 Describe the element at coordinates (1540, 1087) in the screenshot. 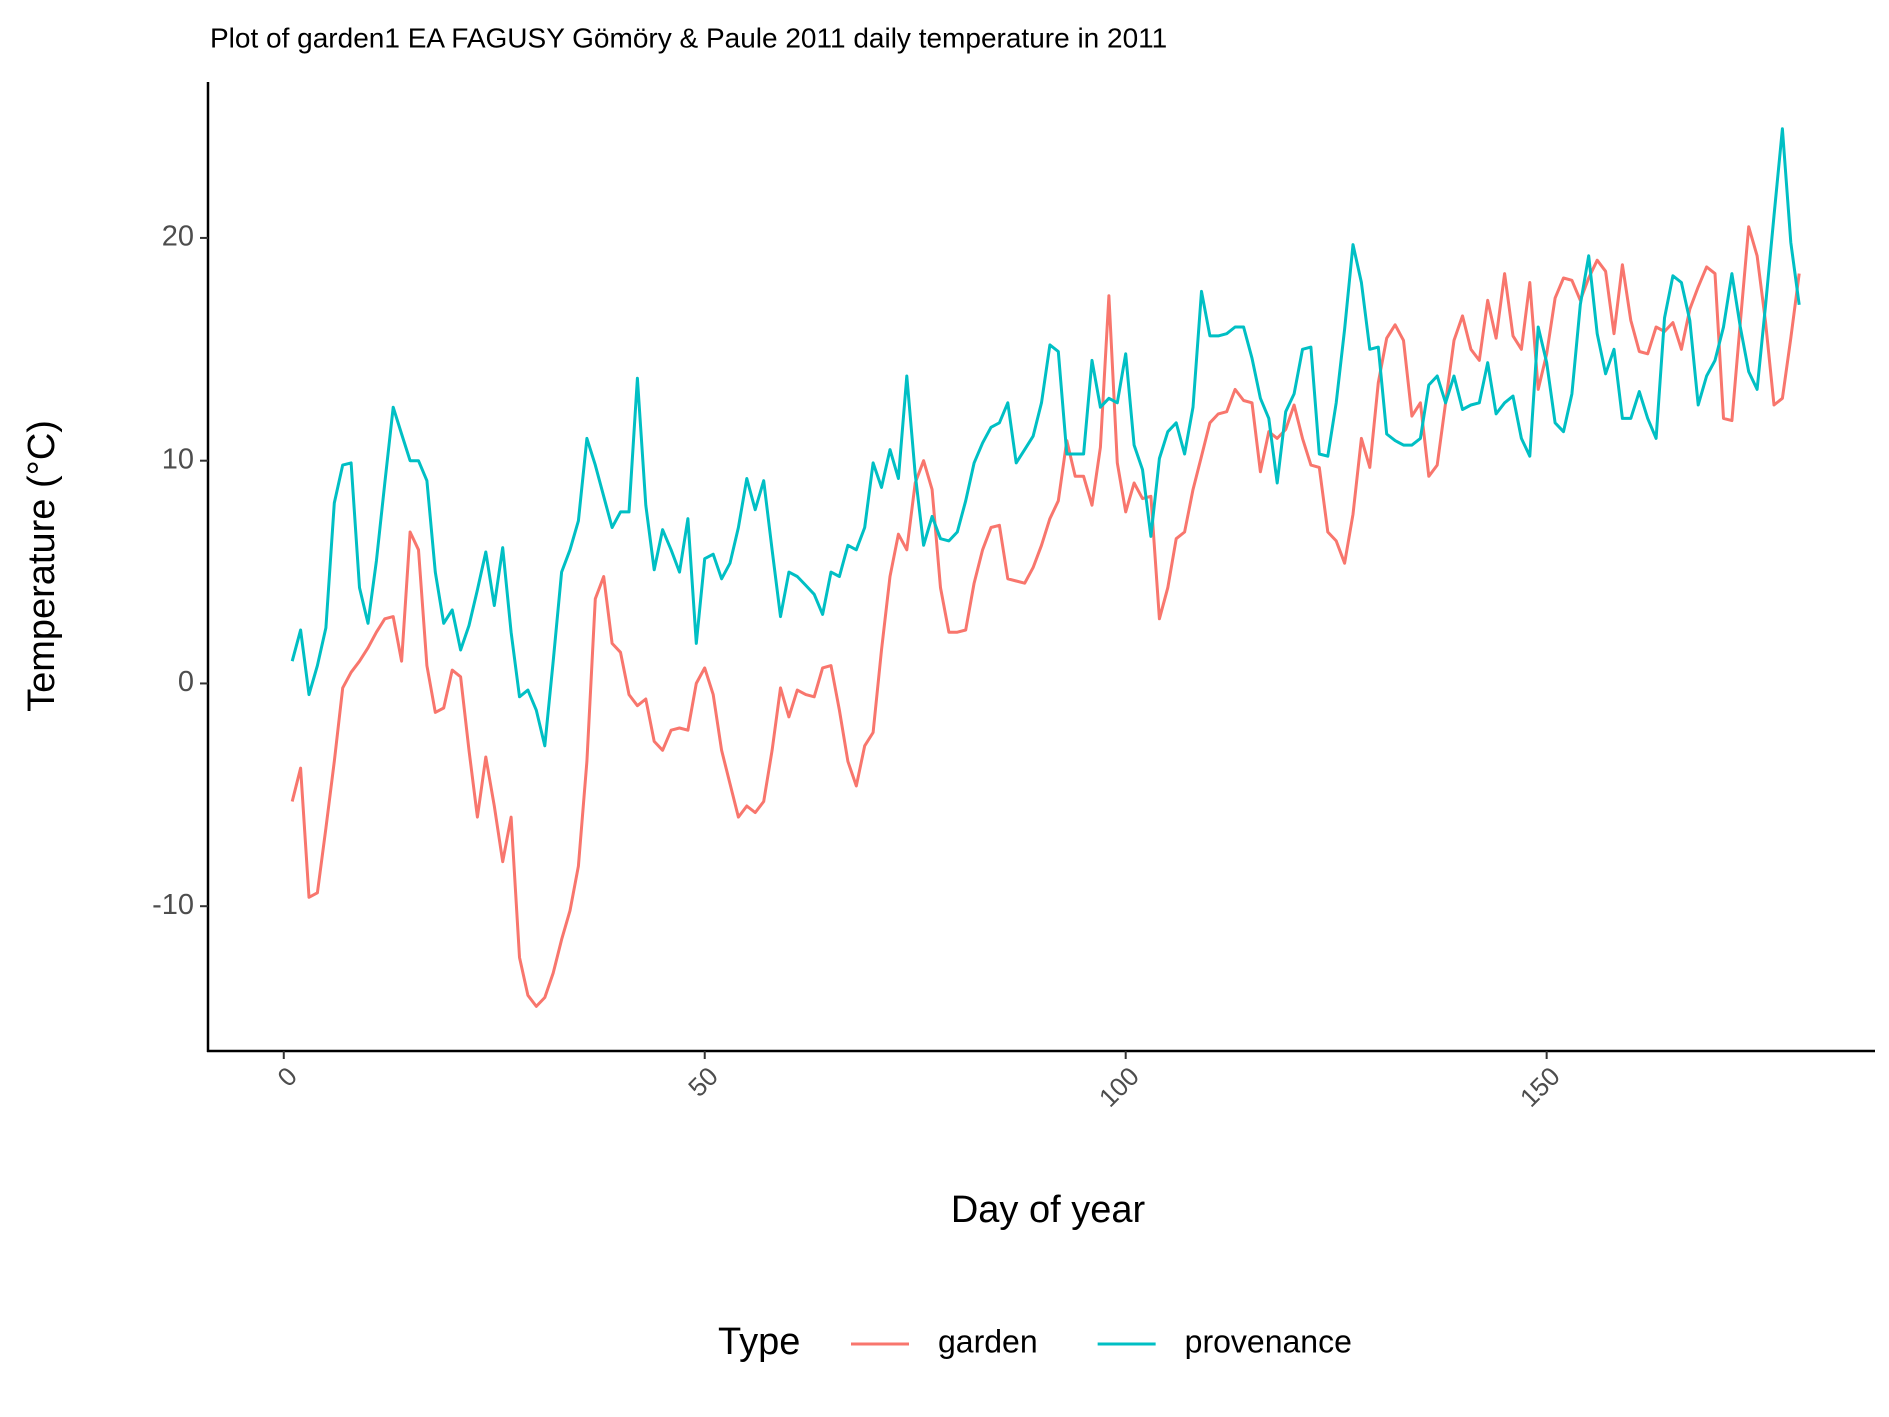

I see `x-tick-label: 150` at that location.